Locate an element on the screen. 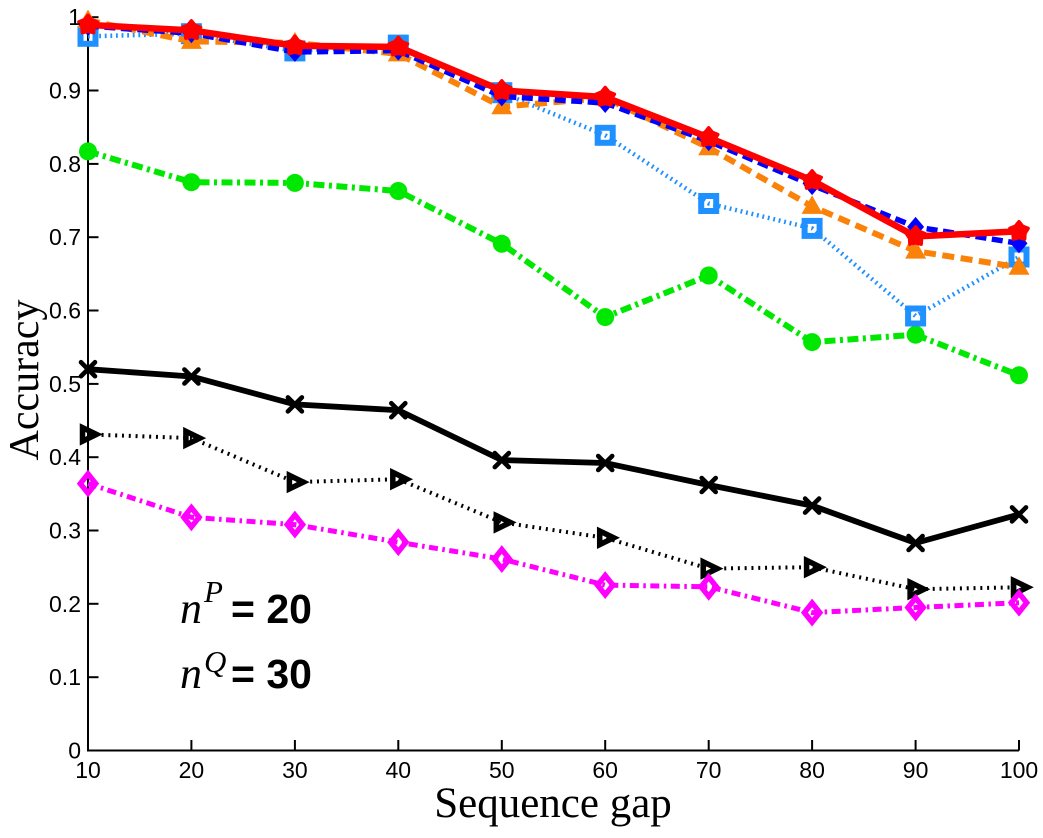 The height and width of the screenshot is (838, 1043). svg-text: 80 is located at coordinates (812, 770).